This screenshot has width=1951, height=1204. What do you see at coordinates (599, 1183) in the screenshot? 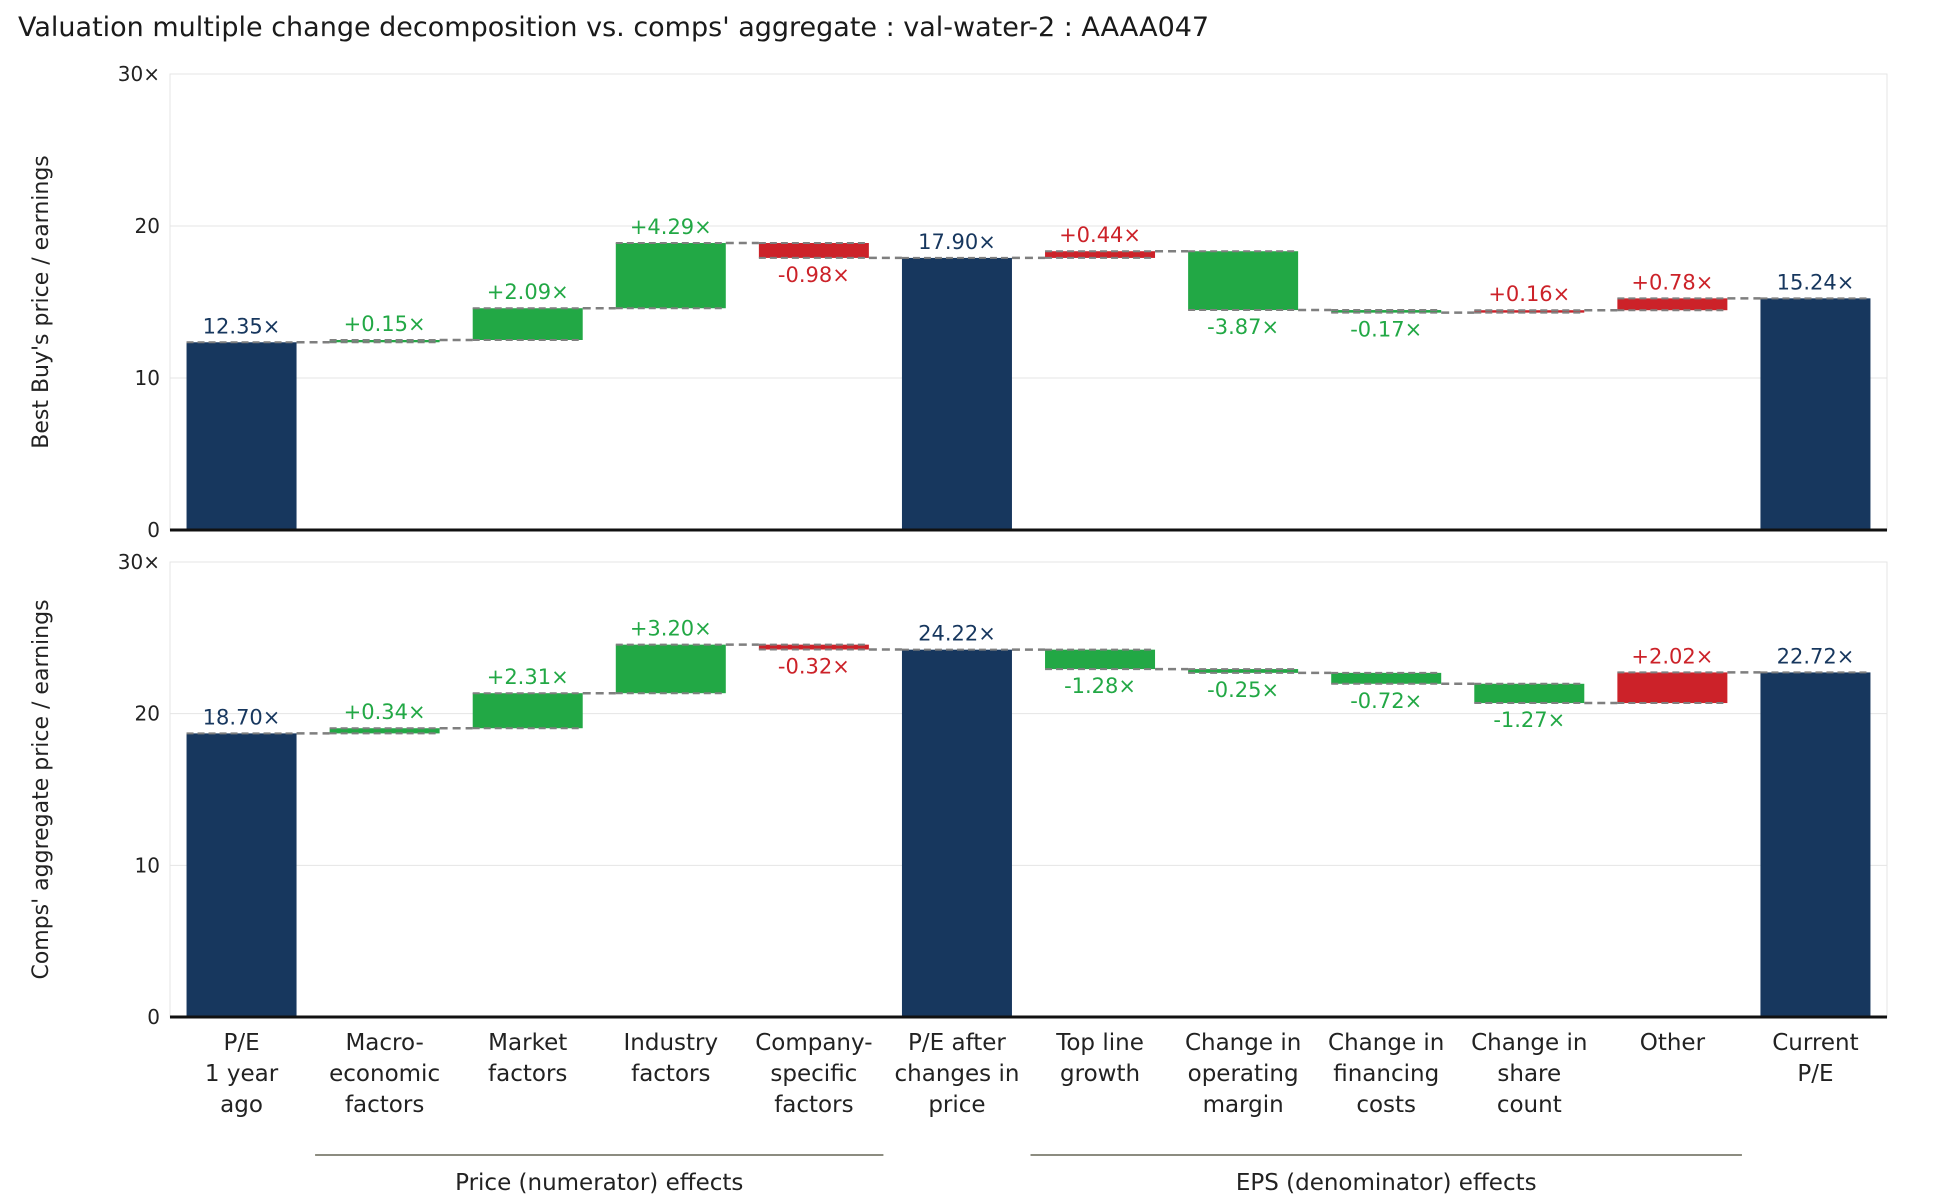
I see `group-label: Price (numerator) effects` at bounding box center [599, 1183].